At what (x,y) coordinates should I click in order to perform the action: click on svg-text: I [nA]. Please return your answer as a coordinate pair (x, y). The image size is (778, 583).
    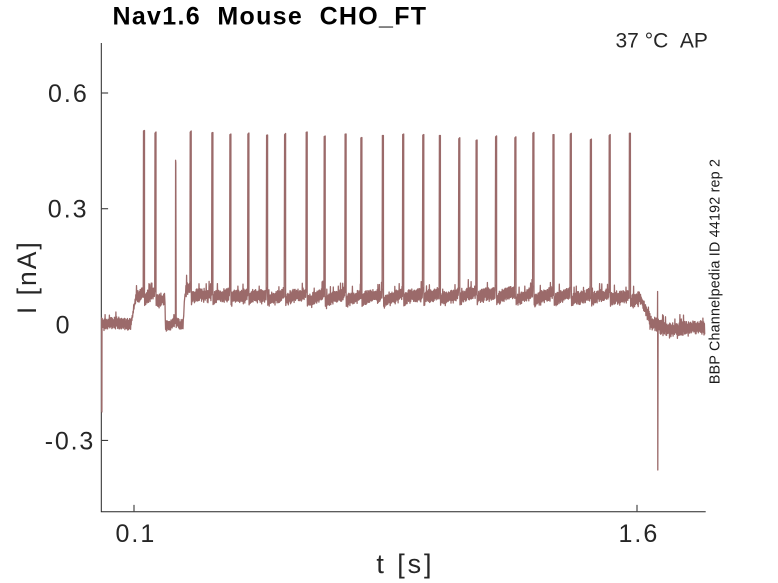
    Looking at the image, I should click on (27, 277).